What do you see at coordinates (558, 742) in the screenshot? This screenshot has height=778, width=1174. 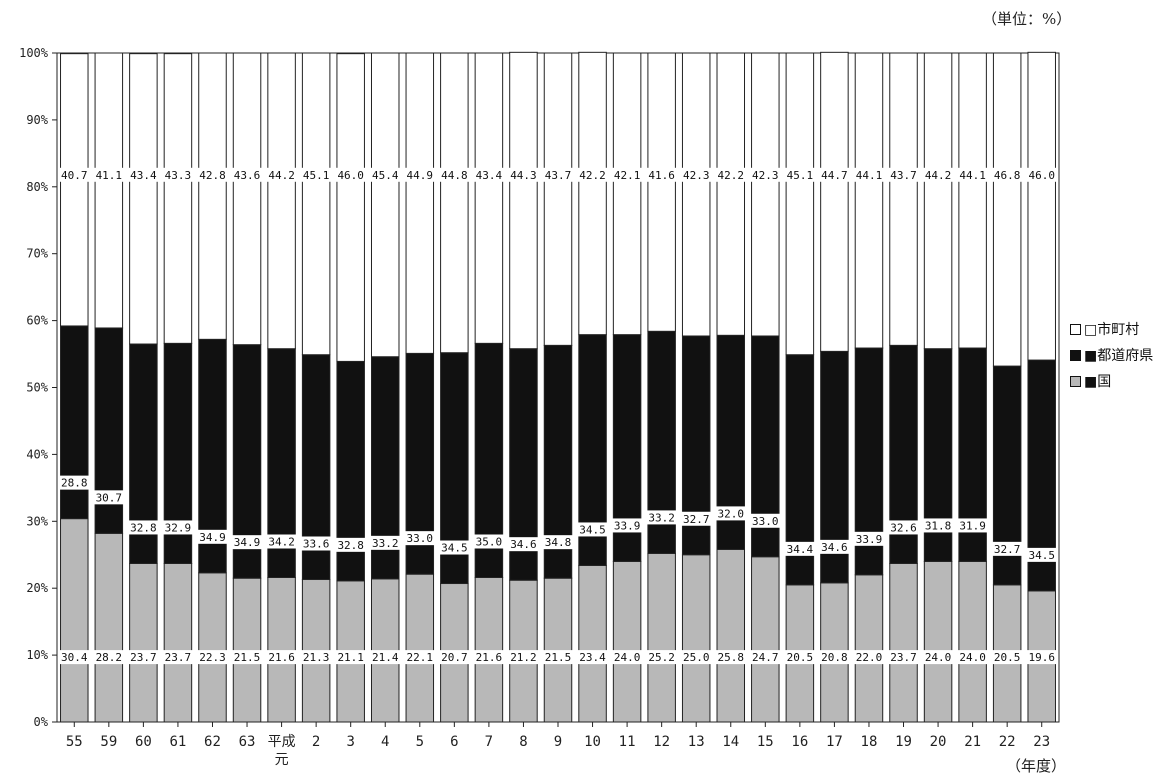 I see `x-tick-label: 9` at bounding box center [558, 742].